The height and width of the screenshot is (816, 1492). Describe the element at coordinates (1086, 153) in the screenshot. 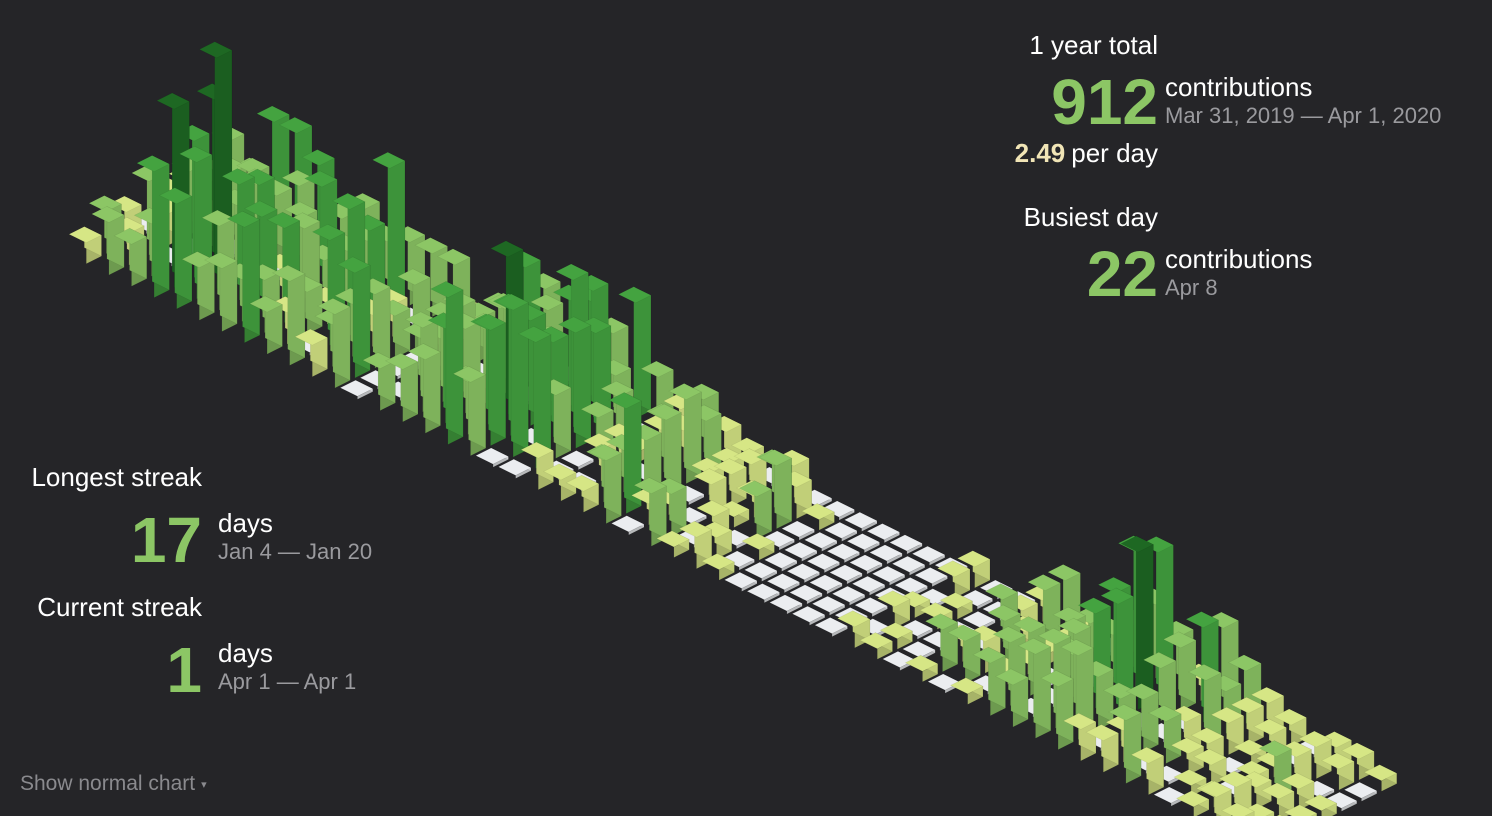

I see `per-day-rate: 2.49 per day` at that location.